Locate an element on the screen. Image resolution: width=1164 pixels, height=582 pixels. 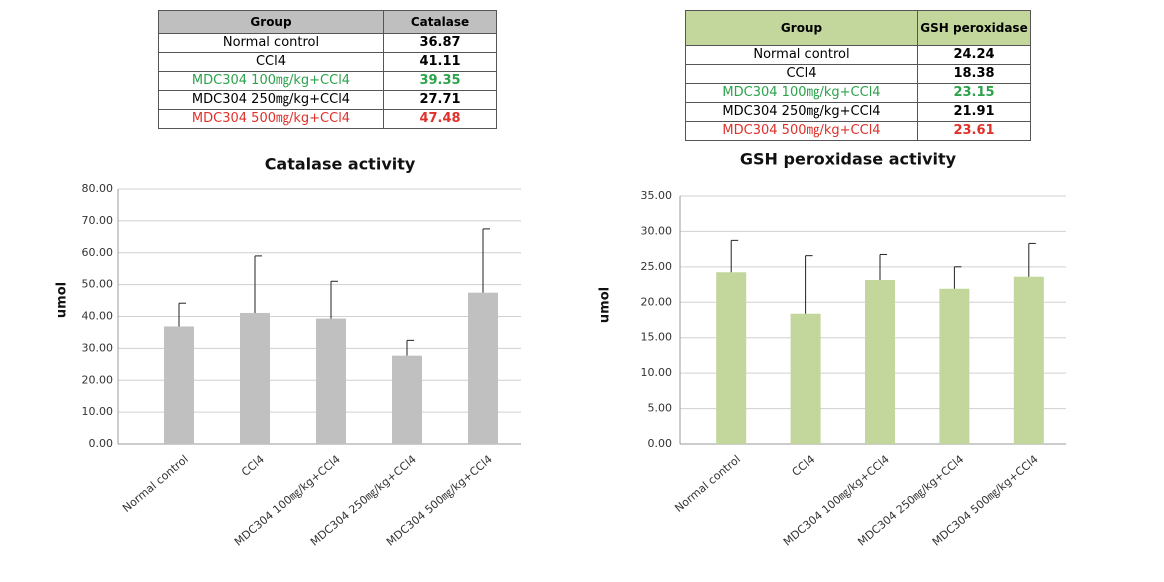
table-row: MDC304 250㎎/kg+CCl4 27.71 is located at coordinates (327, 100).